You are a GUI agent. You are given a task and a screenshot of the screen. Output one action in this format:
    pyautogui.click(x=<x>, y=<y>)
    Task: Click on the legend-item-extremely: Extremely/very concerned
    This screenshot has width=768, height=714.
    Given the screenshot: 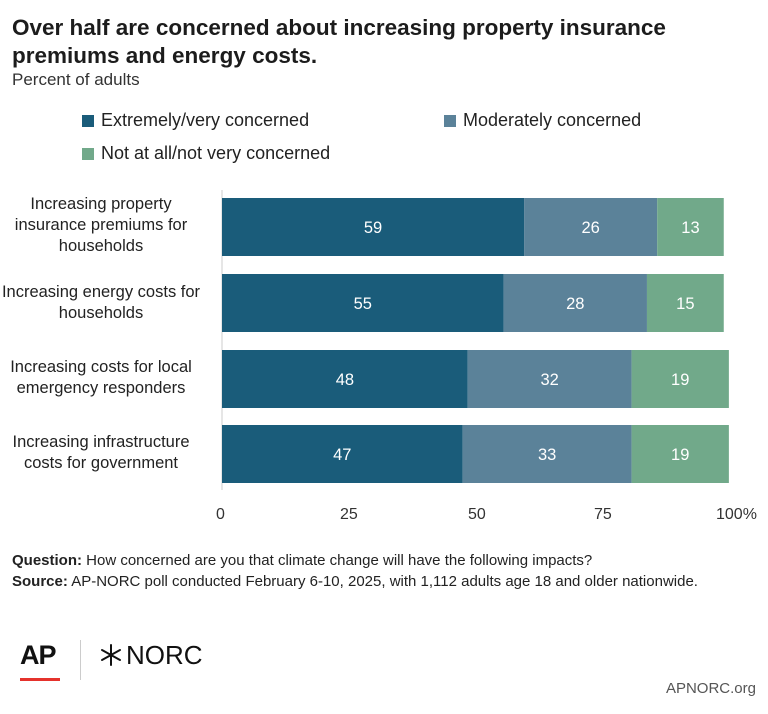 What is the action you would take?
    pyautogui.click(x=195, y=120)
    